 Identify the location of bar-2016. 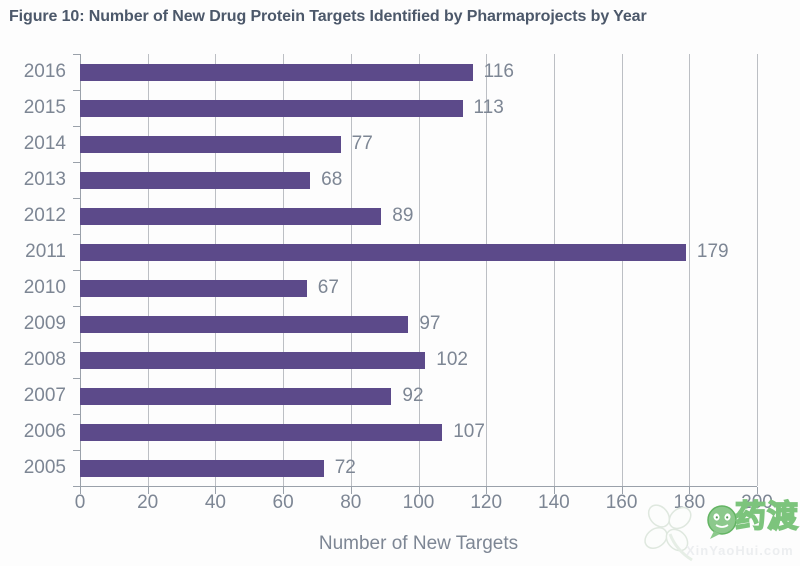
(276, 72).